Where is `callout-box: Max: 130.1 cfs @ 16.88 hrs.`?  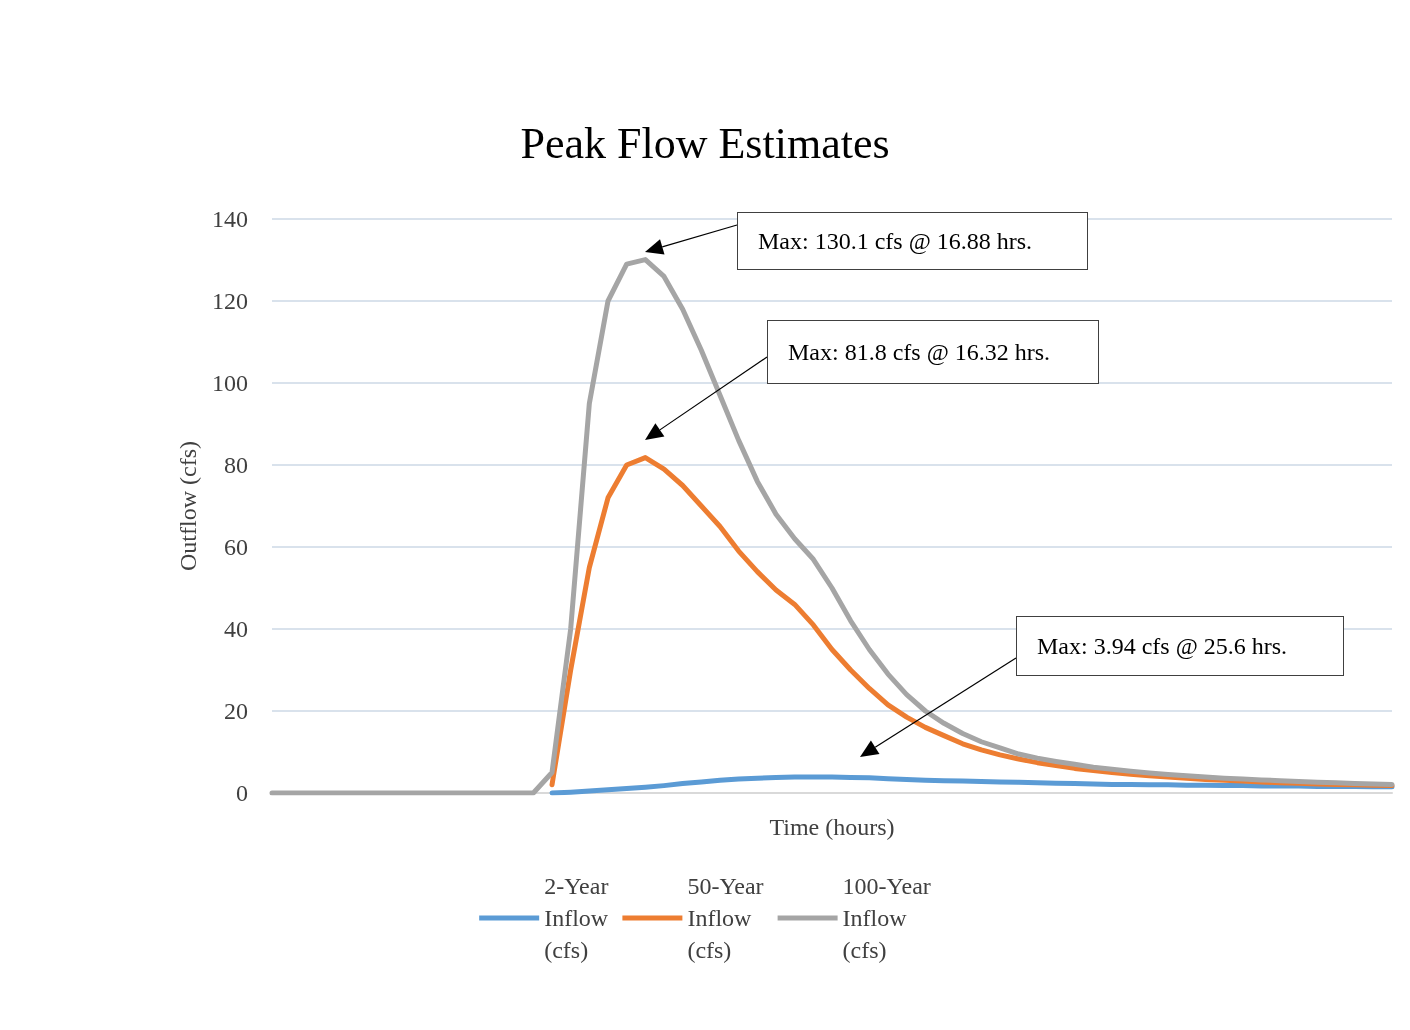 callout-box: Max: 130.1 cfs @ 16.88 hrs. is located at coordinates (912, 241).